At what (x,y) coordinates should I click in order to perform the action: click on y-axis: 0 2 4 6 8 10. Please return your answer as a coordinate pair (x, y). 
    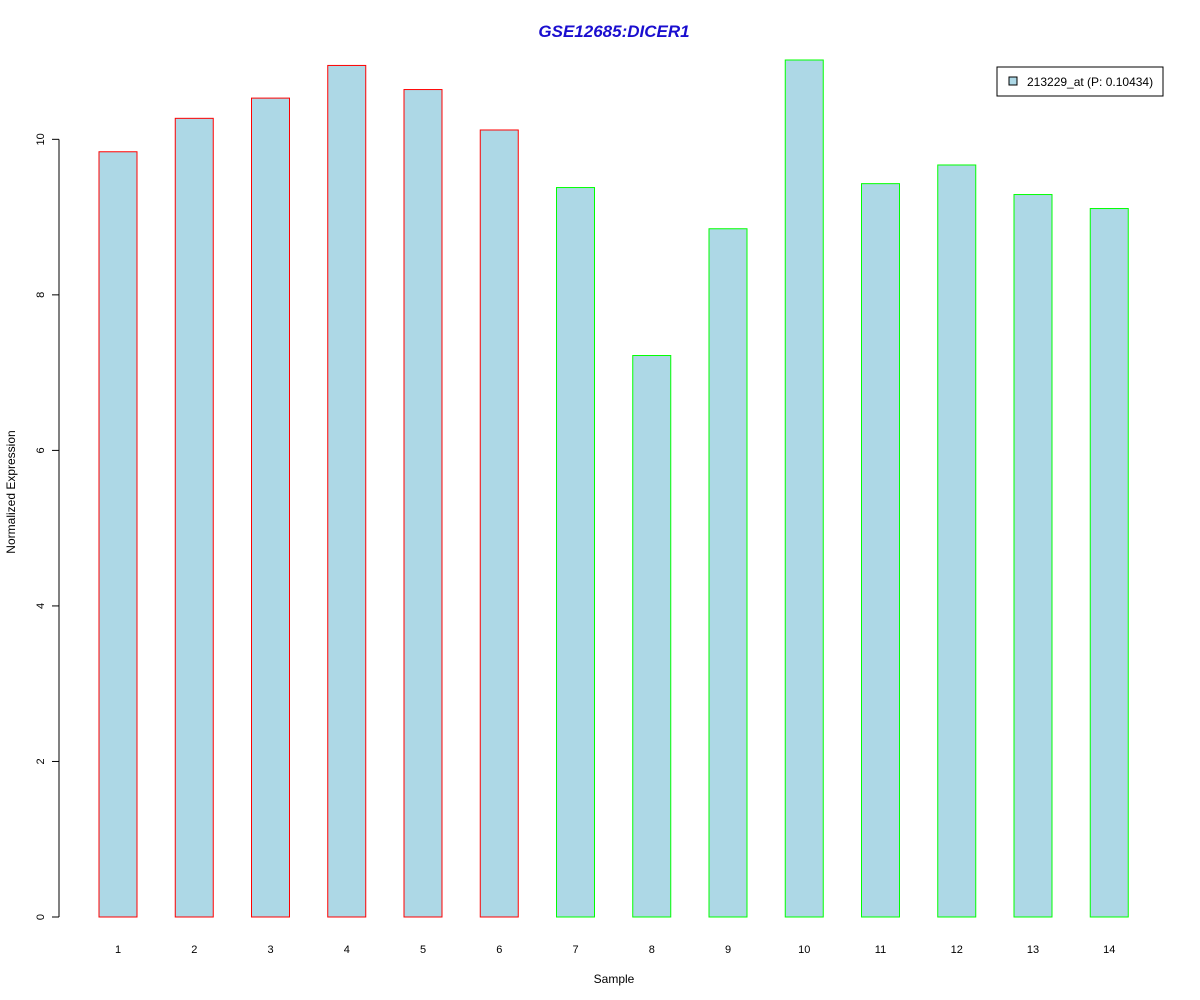
    Looking at the image, I should click on (47, 526).